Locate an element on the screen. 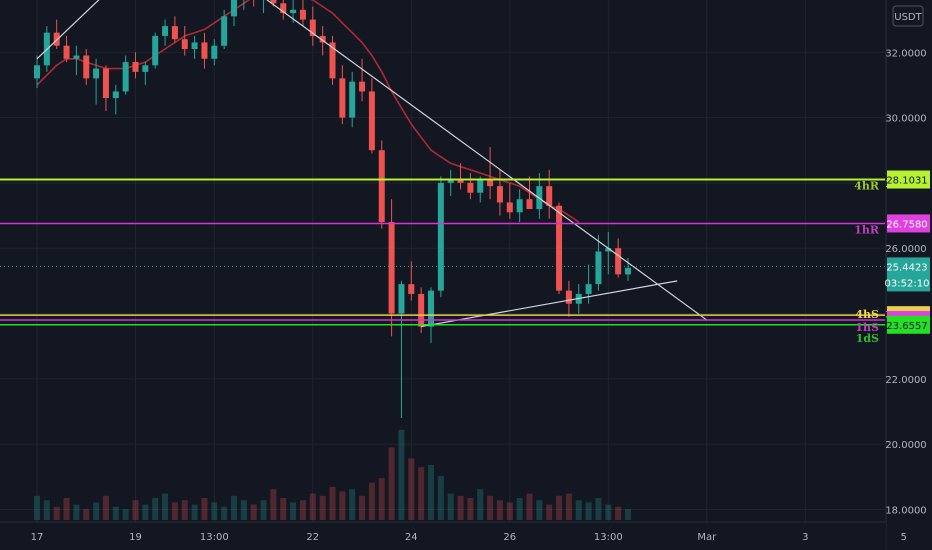  currency-box is located at coordinates (908, 16).